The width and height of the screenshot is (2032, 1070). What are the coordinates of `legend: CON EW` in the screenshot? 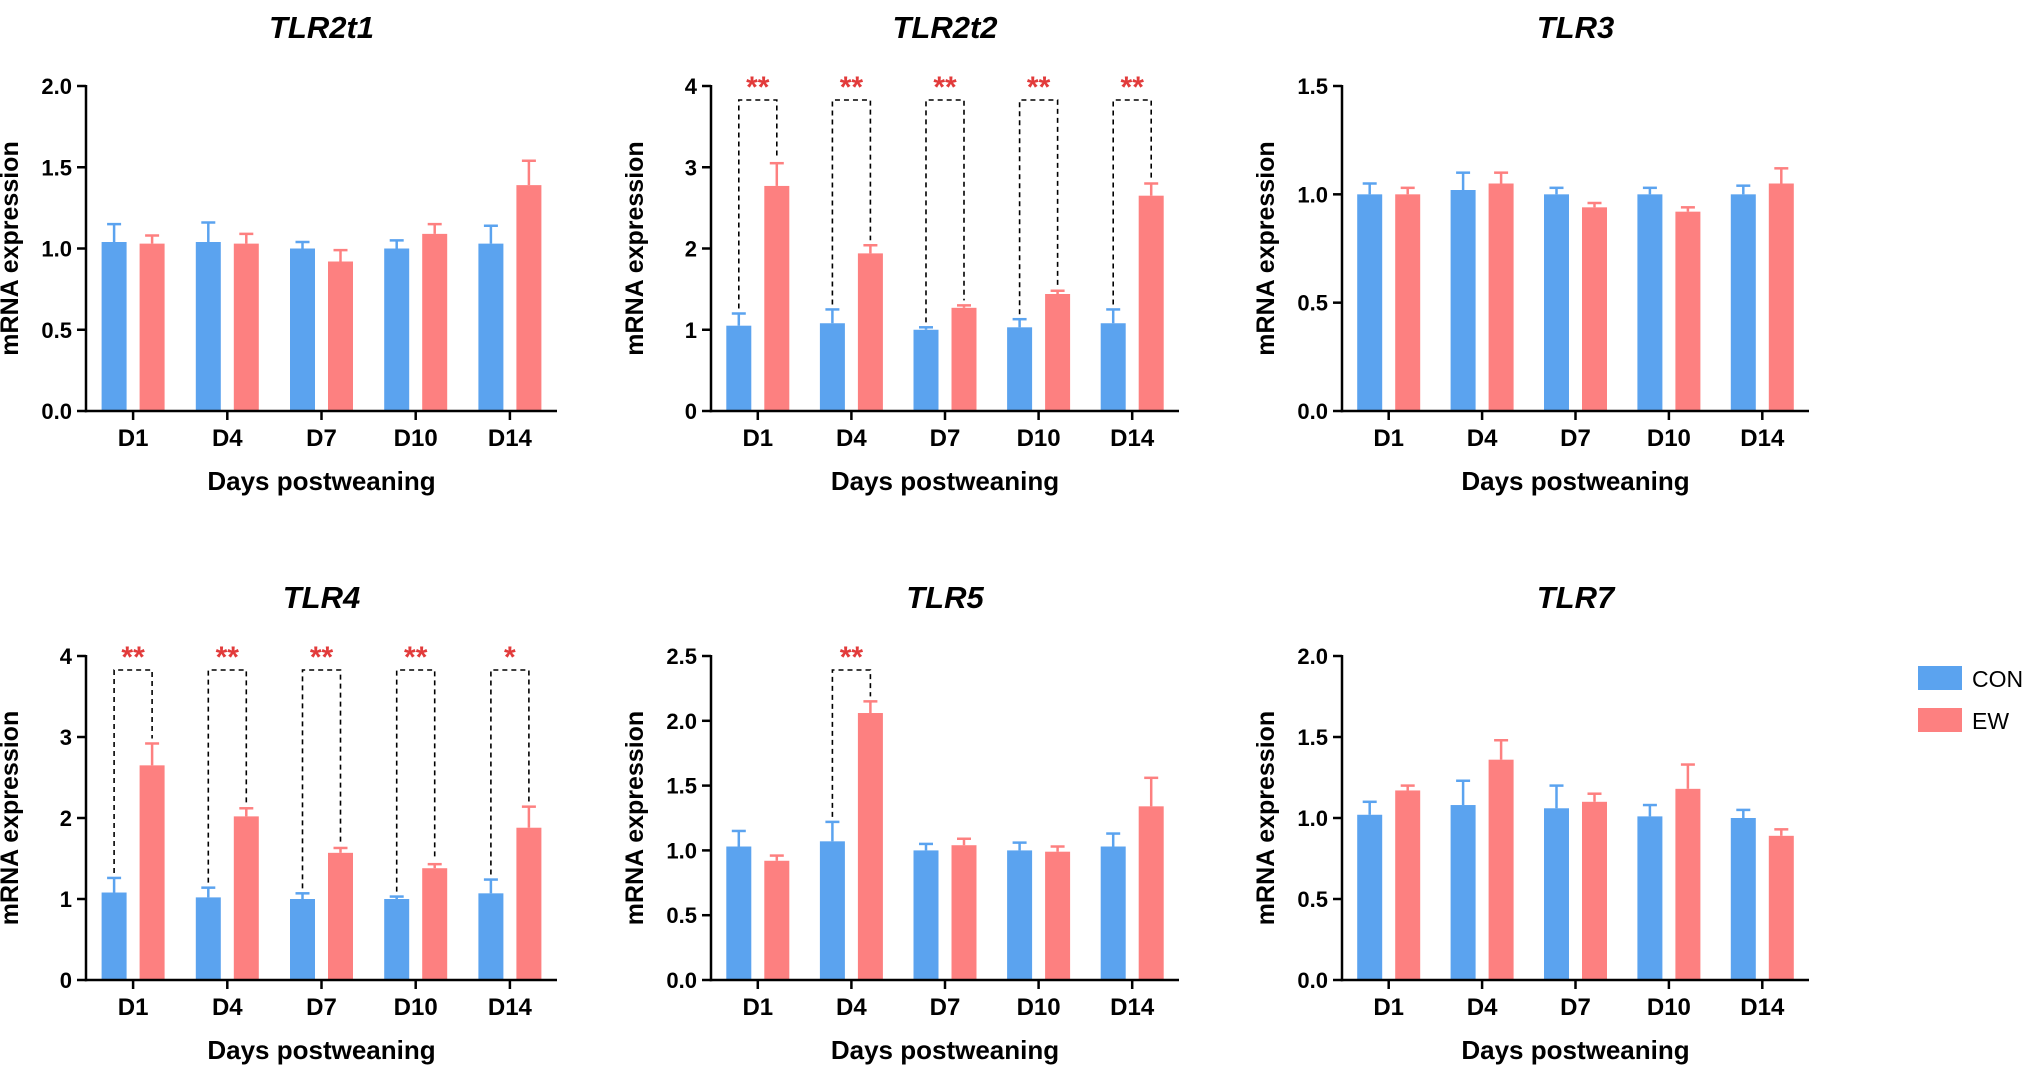 It's located at (1970, 700).